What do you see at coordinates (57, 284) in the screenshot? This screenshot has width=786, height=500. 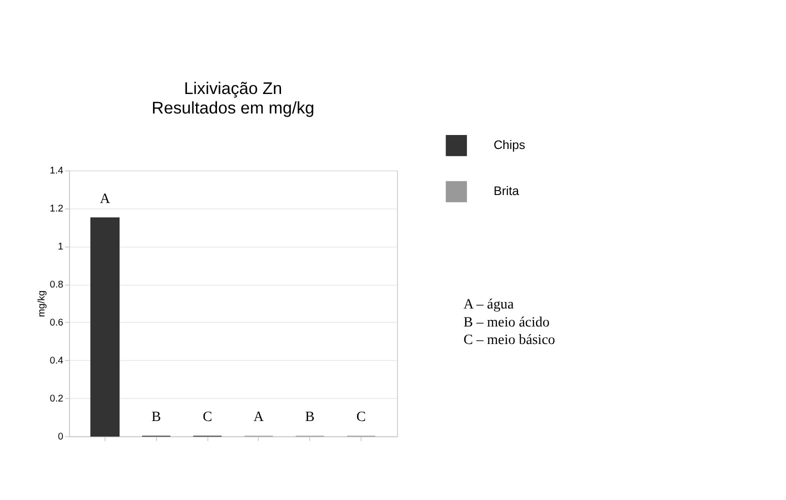 I see `y-tick-label: 0.8` at bounding box center [57, 284].